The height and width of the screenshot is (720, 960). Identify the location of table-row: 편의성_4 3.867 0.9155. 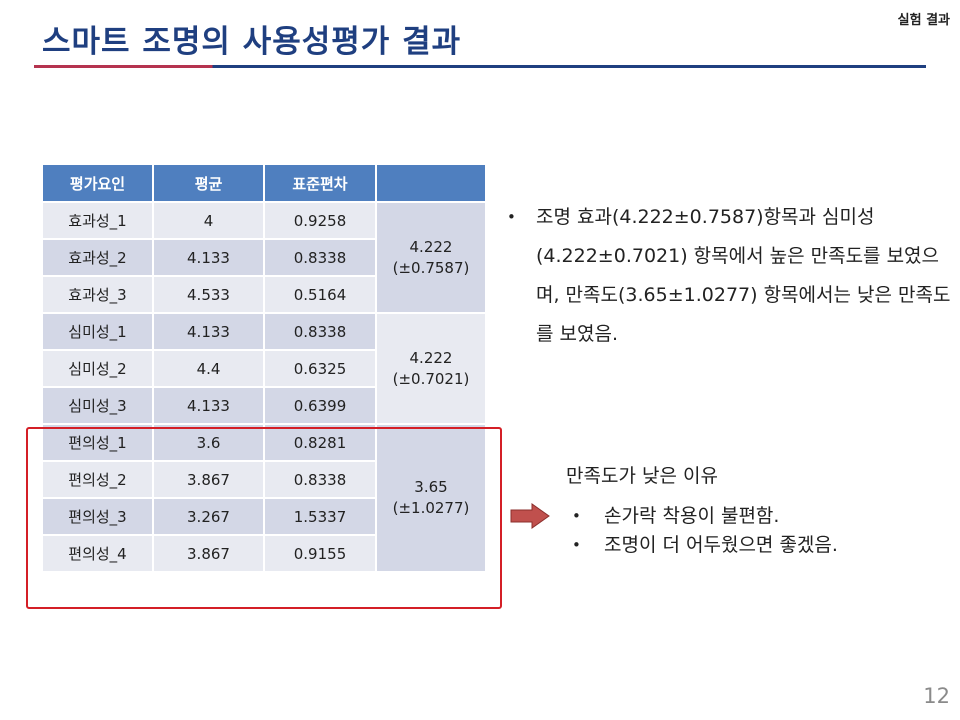
(263, 553).